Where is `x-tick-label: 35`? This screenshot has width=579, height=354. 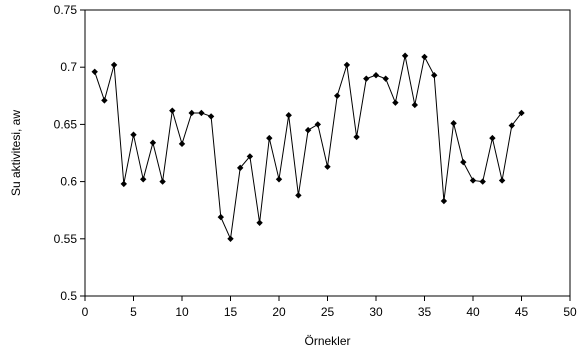 x-tick-label: 35 is located at coordinates (425, 312).